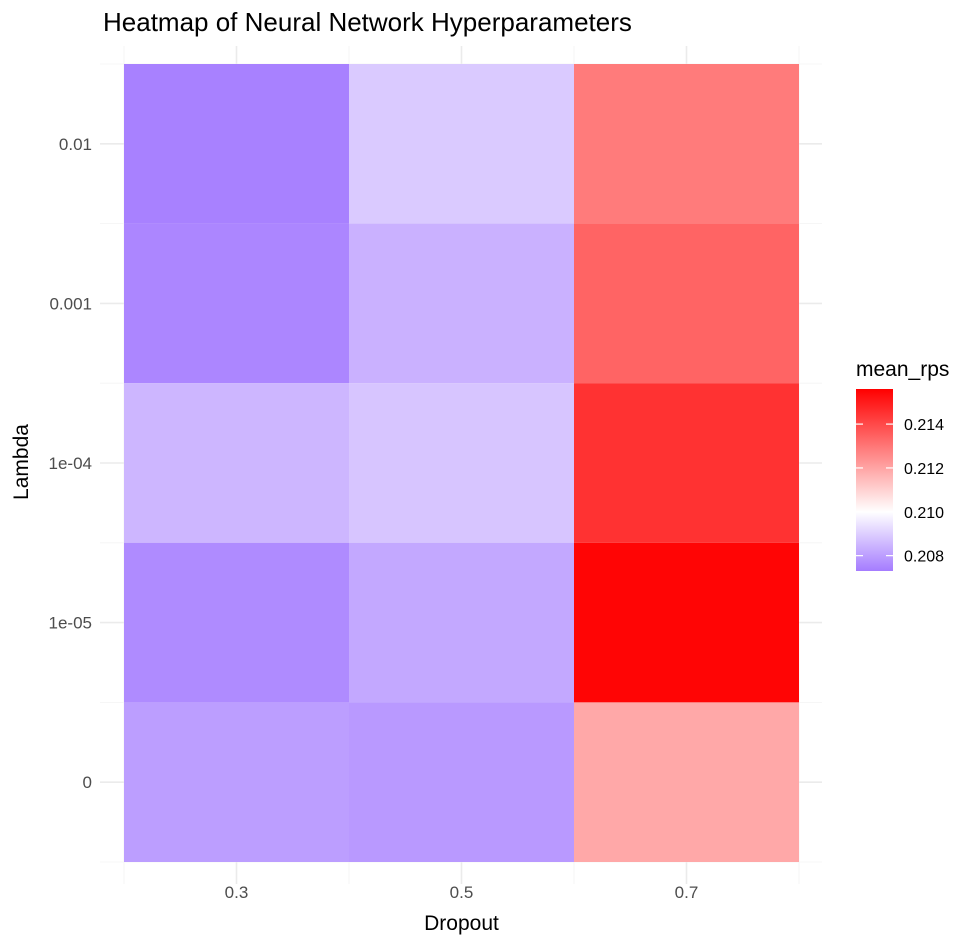 The image size is (980, 946). Describe the element at coordinates (900, 491) in the screenshot. I see `legend-ticks: 0.208 0.210 0.212 0.214` at that location.